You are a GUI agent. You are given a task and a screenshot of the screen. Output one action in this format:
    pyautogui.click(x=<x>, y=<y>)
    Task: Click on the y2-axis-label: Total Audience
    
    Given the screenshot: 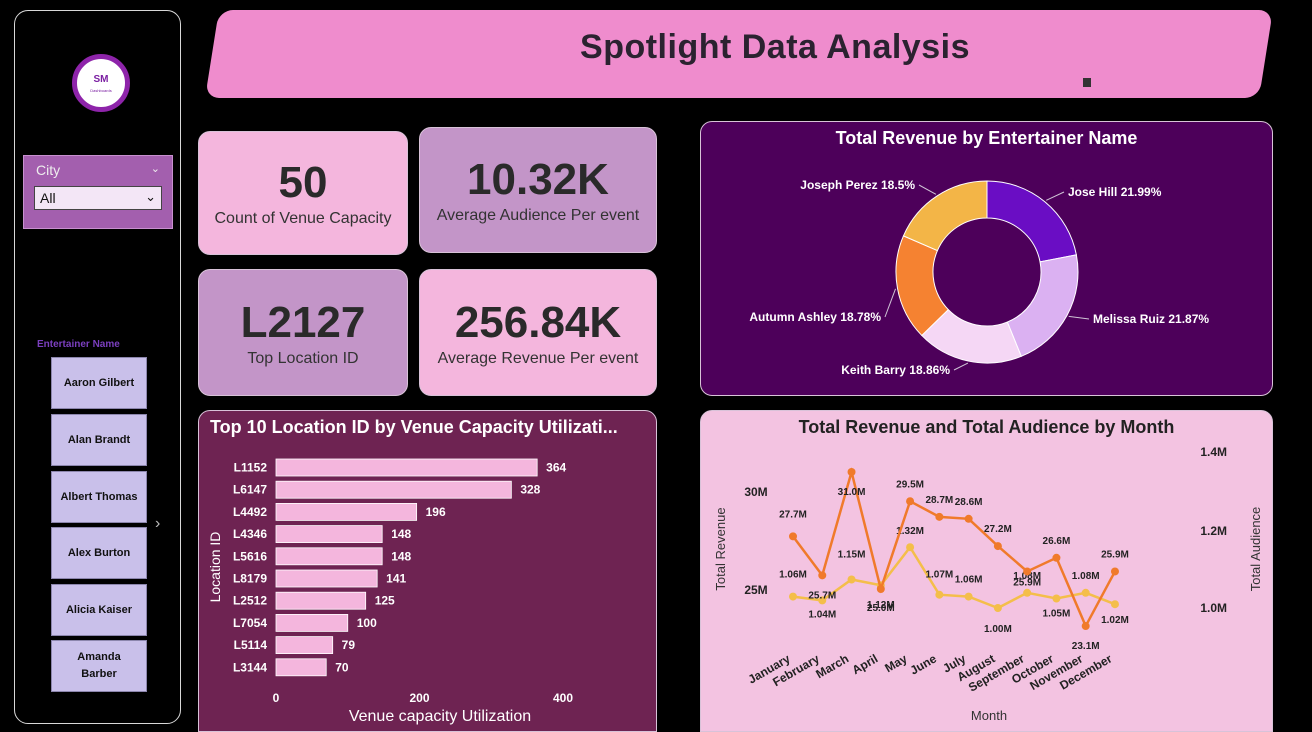 What is the action you would take?
    pyautogui.click(x=1255, y=549)
    